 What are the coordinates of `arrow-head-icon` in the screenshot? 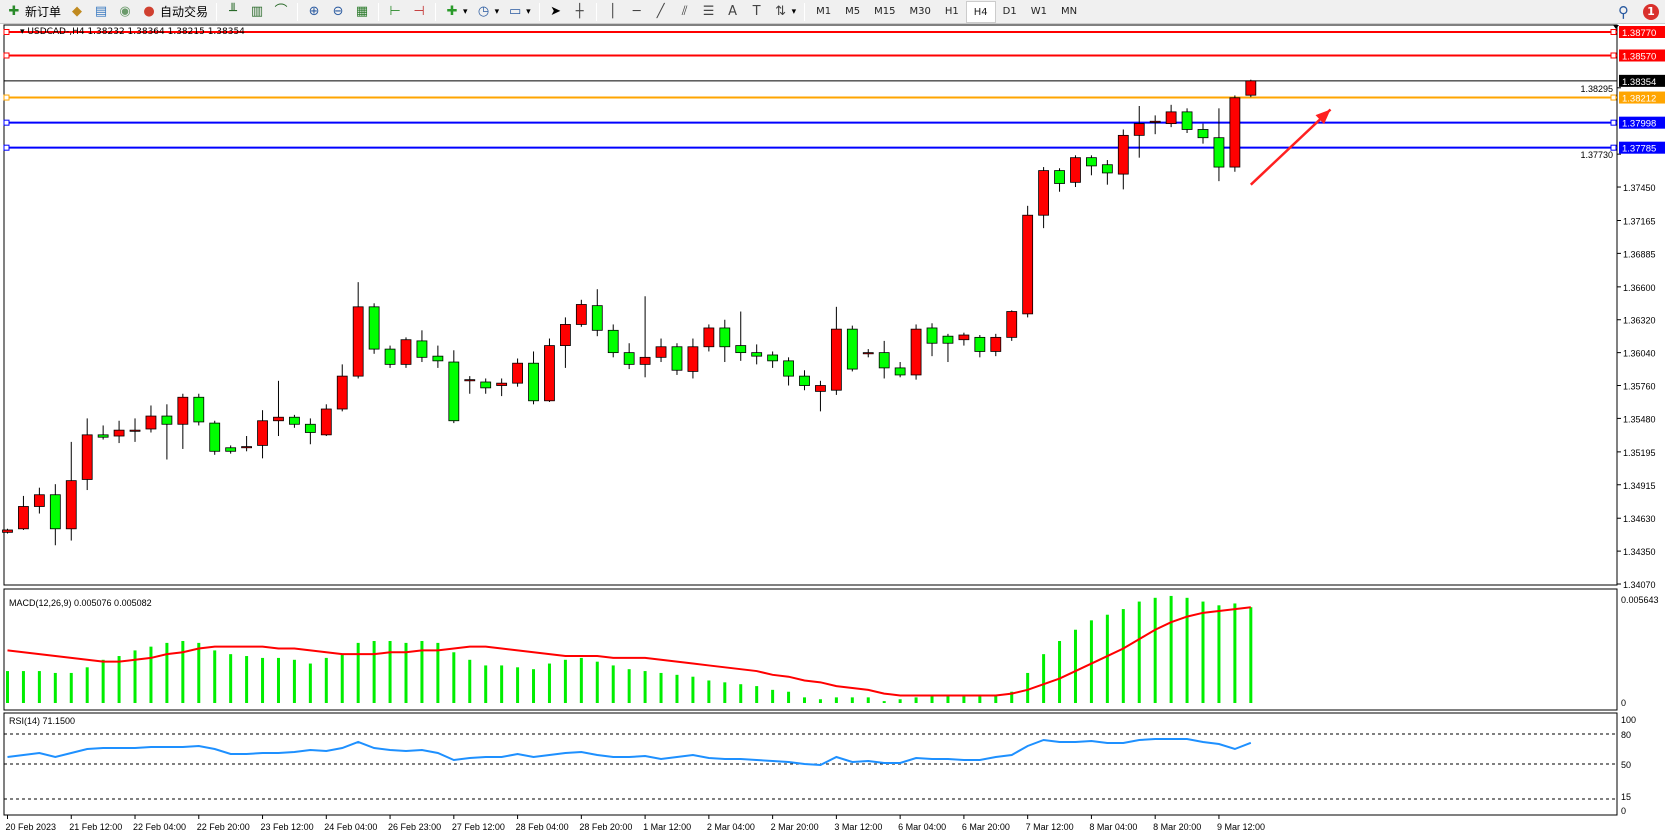 It's located at (1323, 117).